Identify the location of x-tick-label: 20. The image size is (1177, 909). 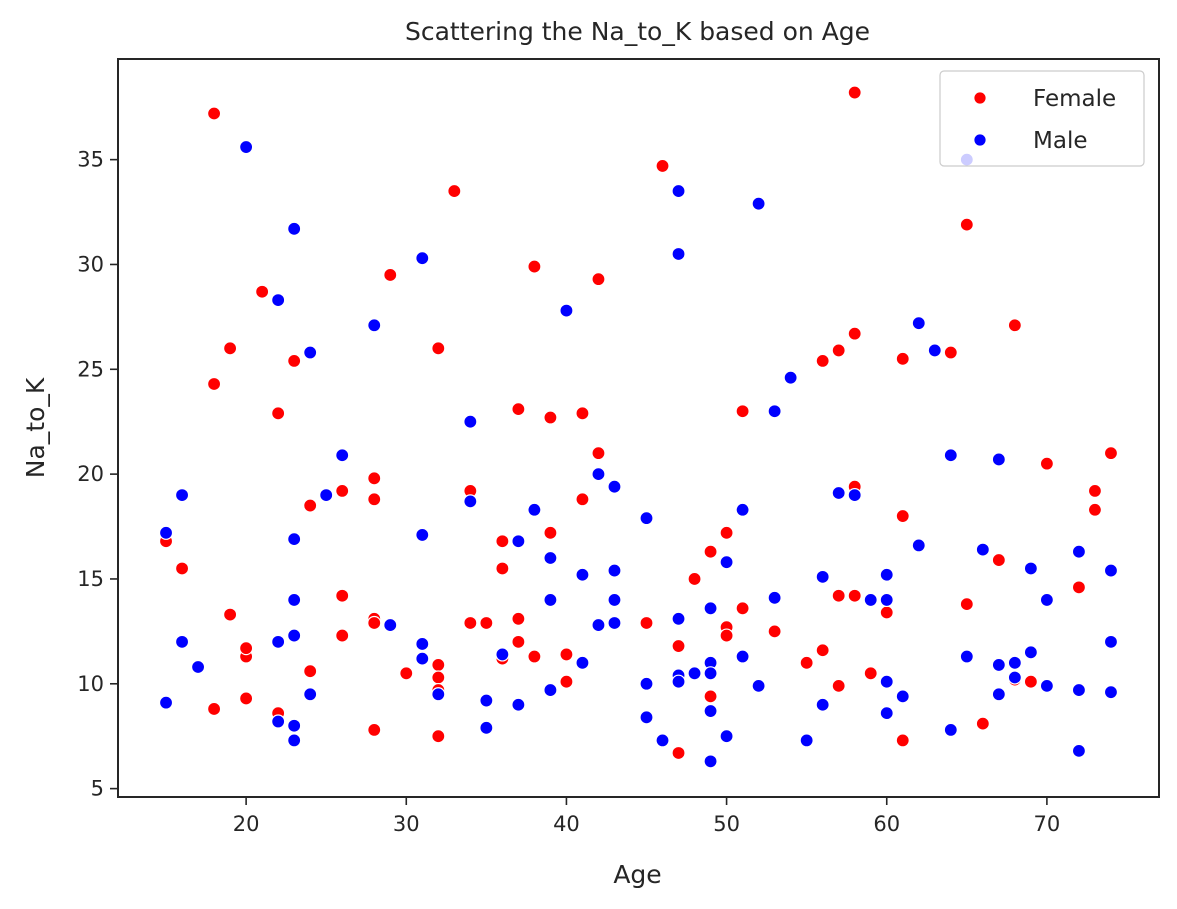
(246, 824).